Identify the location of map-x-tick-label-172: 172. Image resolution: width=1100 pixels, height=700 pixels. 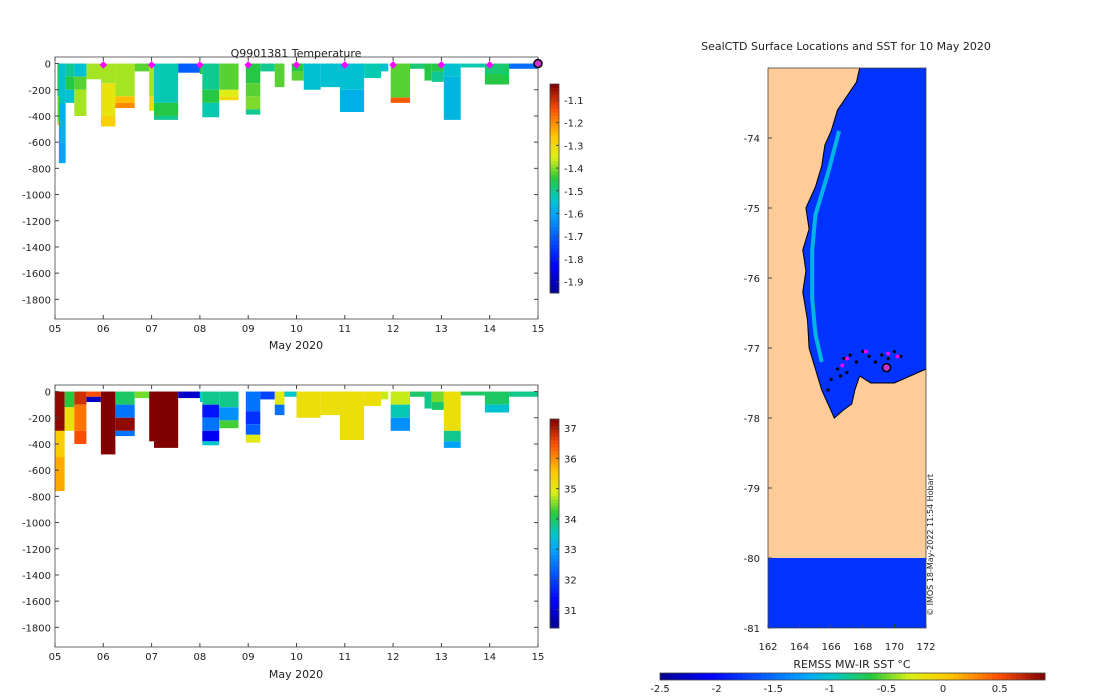
(925, 647).